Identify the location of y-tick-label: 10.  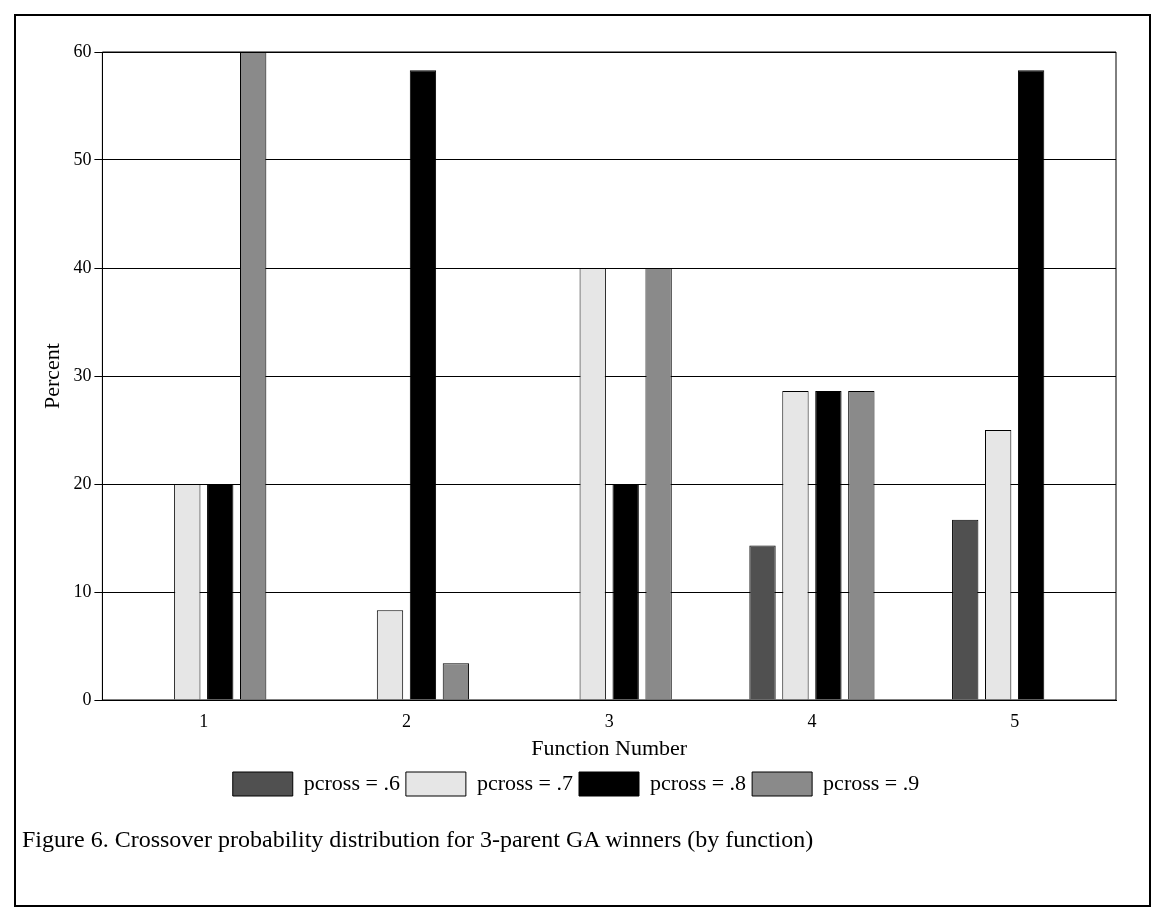
(82, 590).